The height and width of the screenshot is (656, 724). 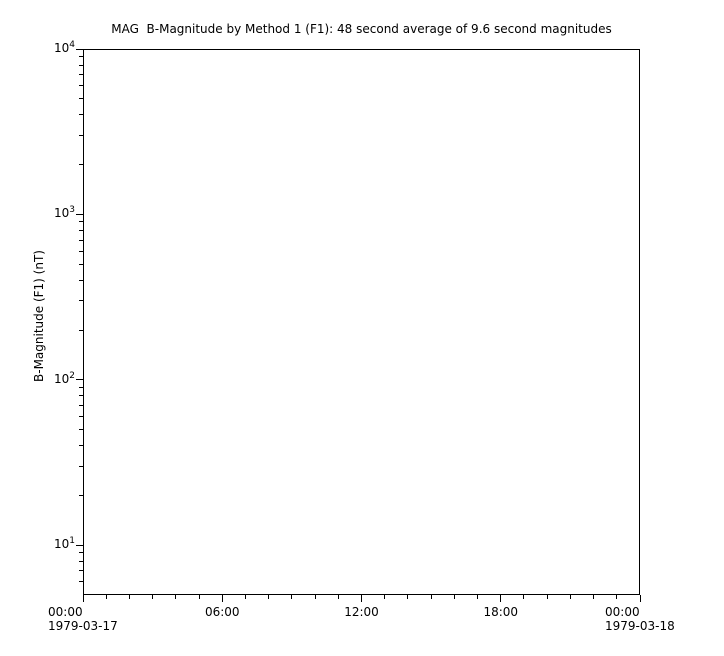 What do you see at coordinates (361, 612) in the screenshot?
I see `x-tick-label: 12:00` at bounding box center [361, 612].